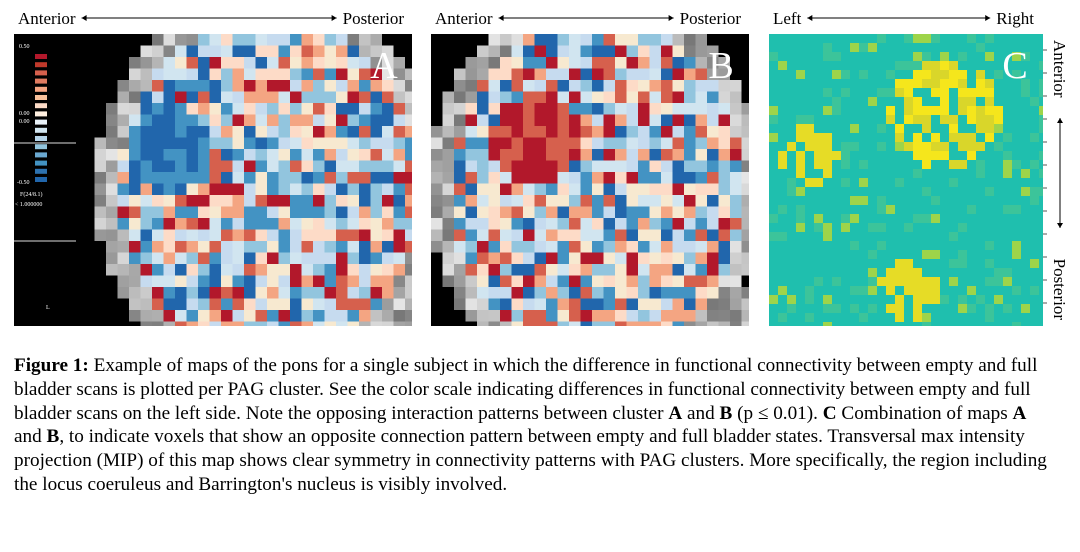  What do you see at coordinates (384, 66) in the screenshot?
I see `panel-letter: A` at bounding box center [384, 66].